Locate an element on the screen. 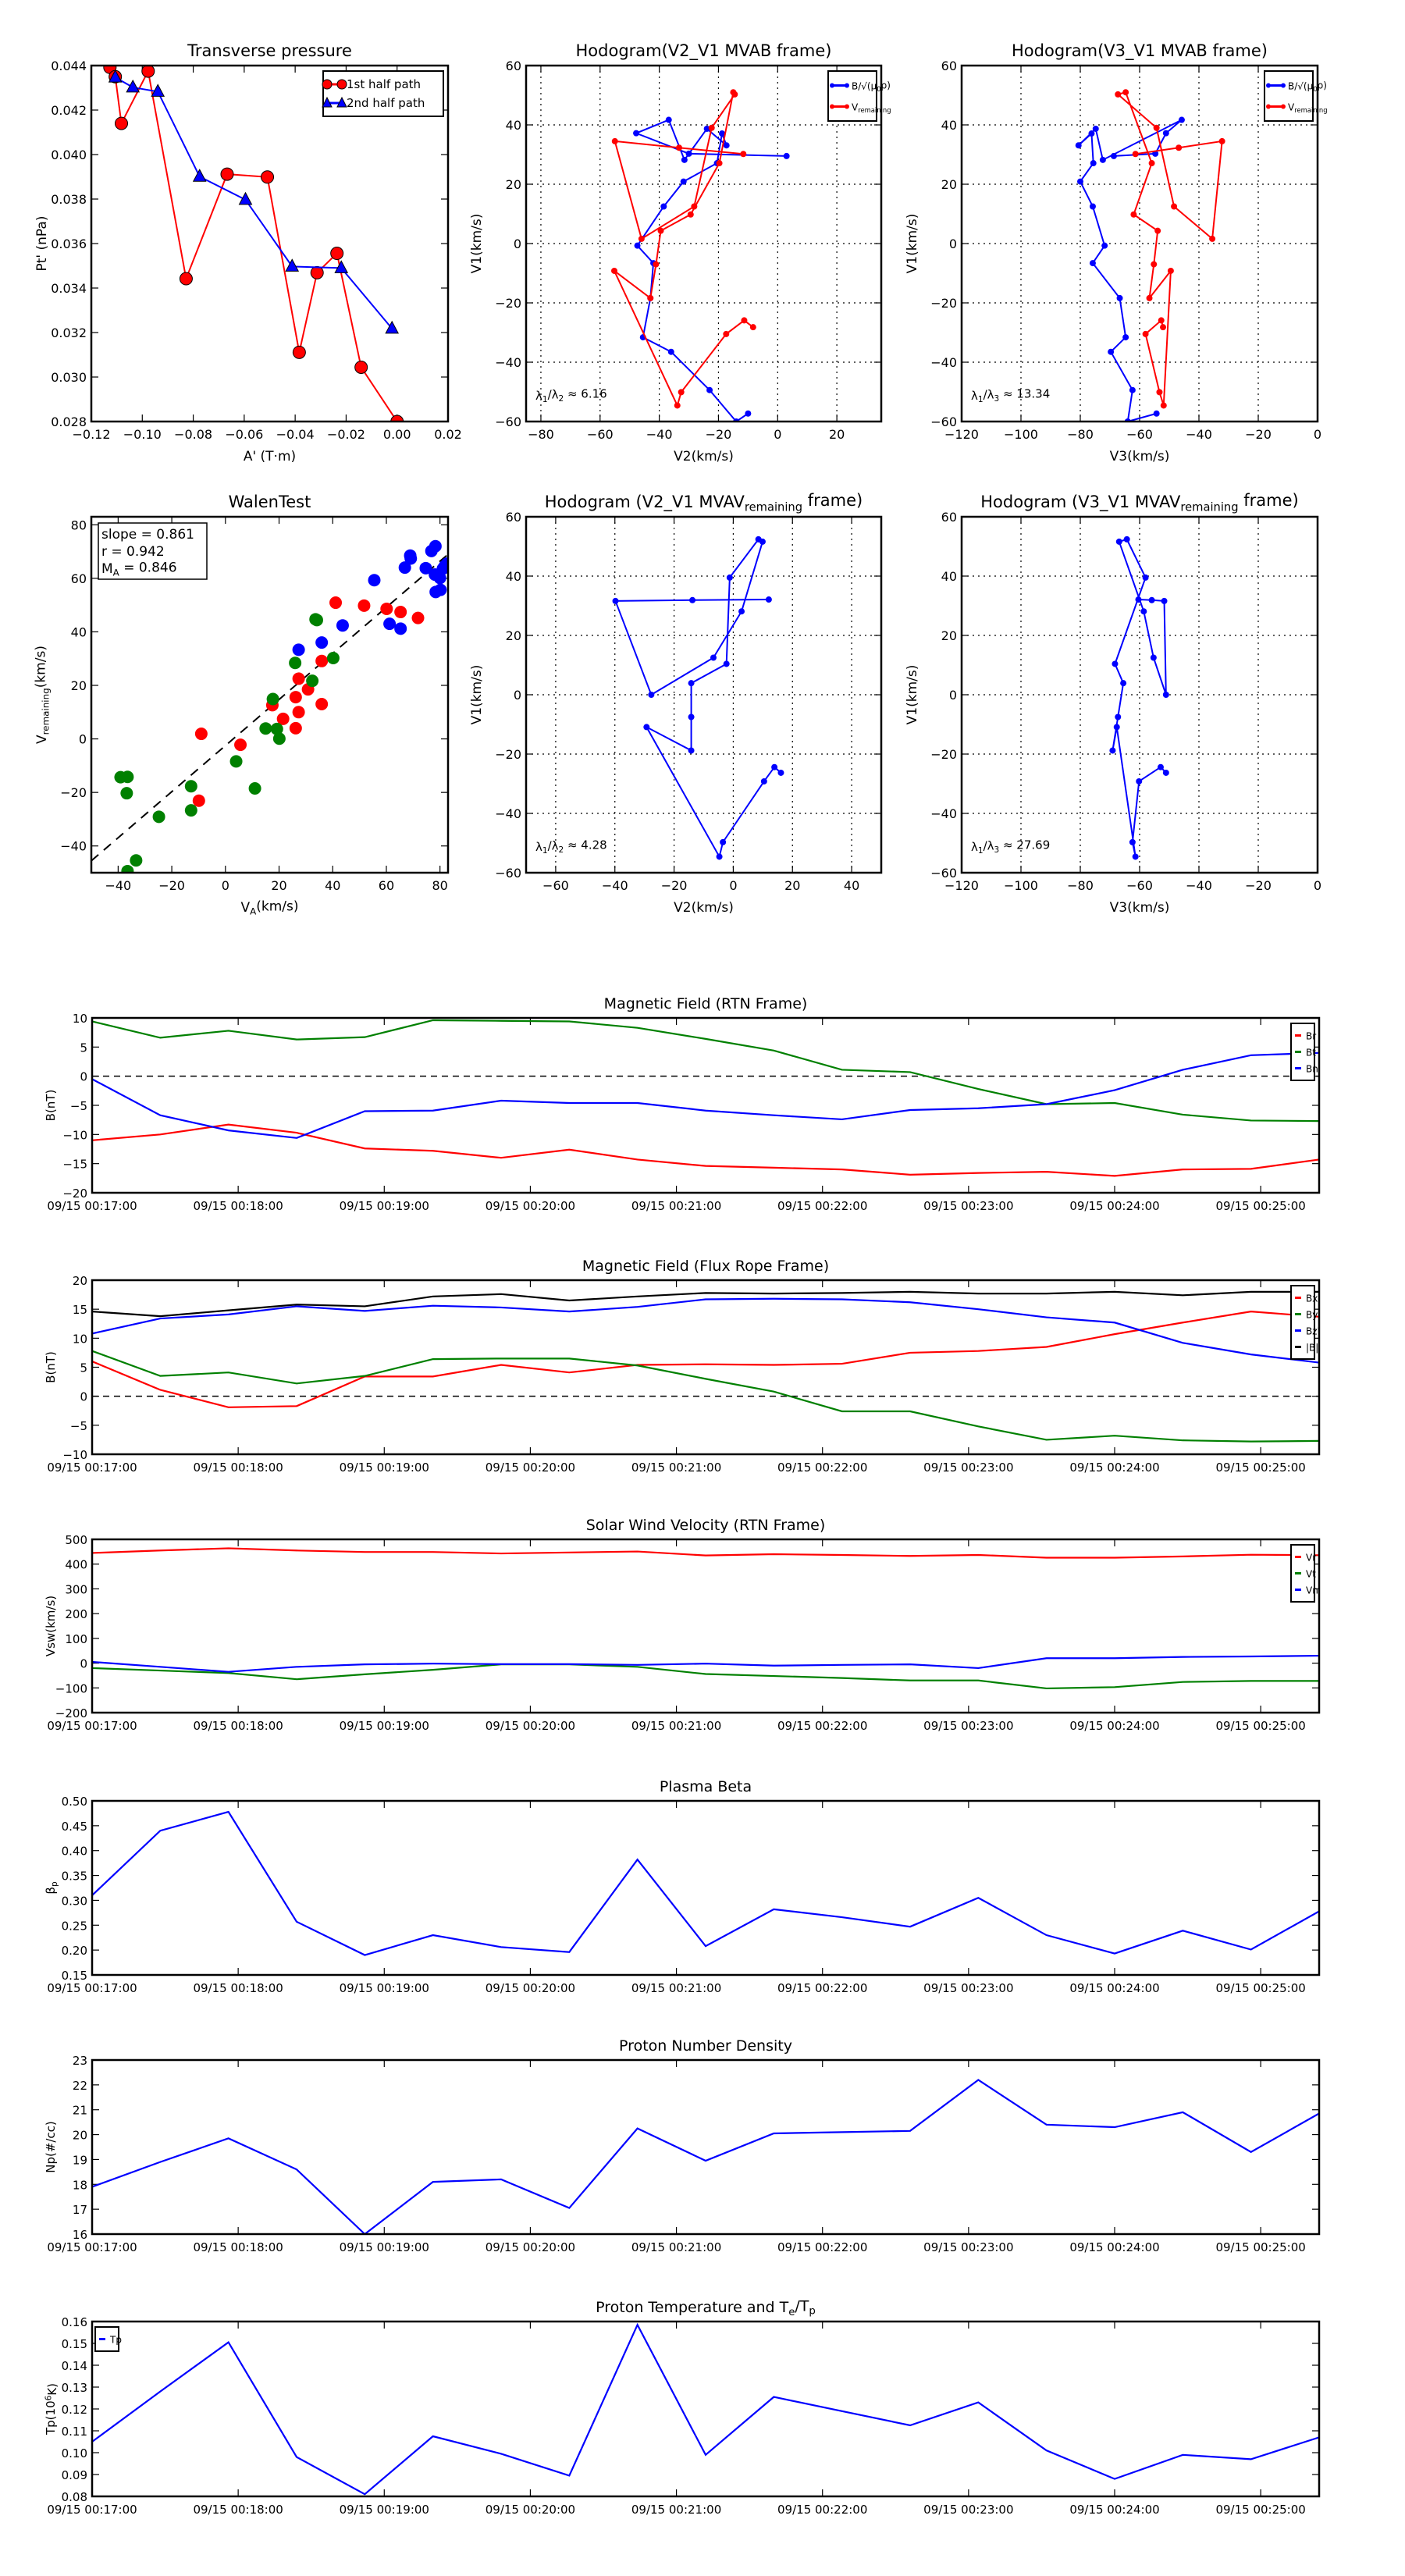  x-tick-label: 09/15 00:23:00 is located at coordinates (968, 1468).